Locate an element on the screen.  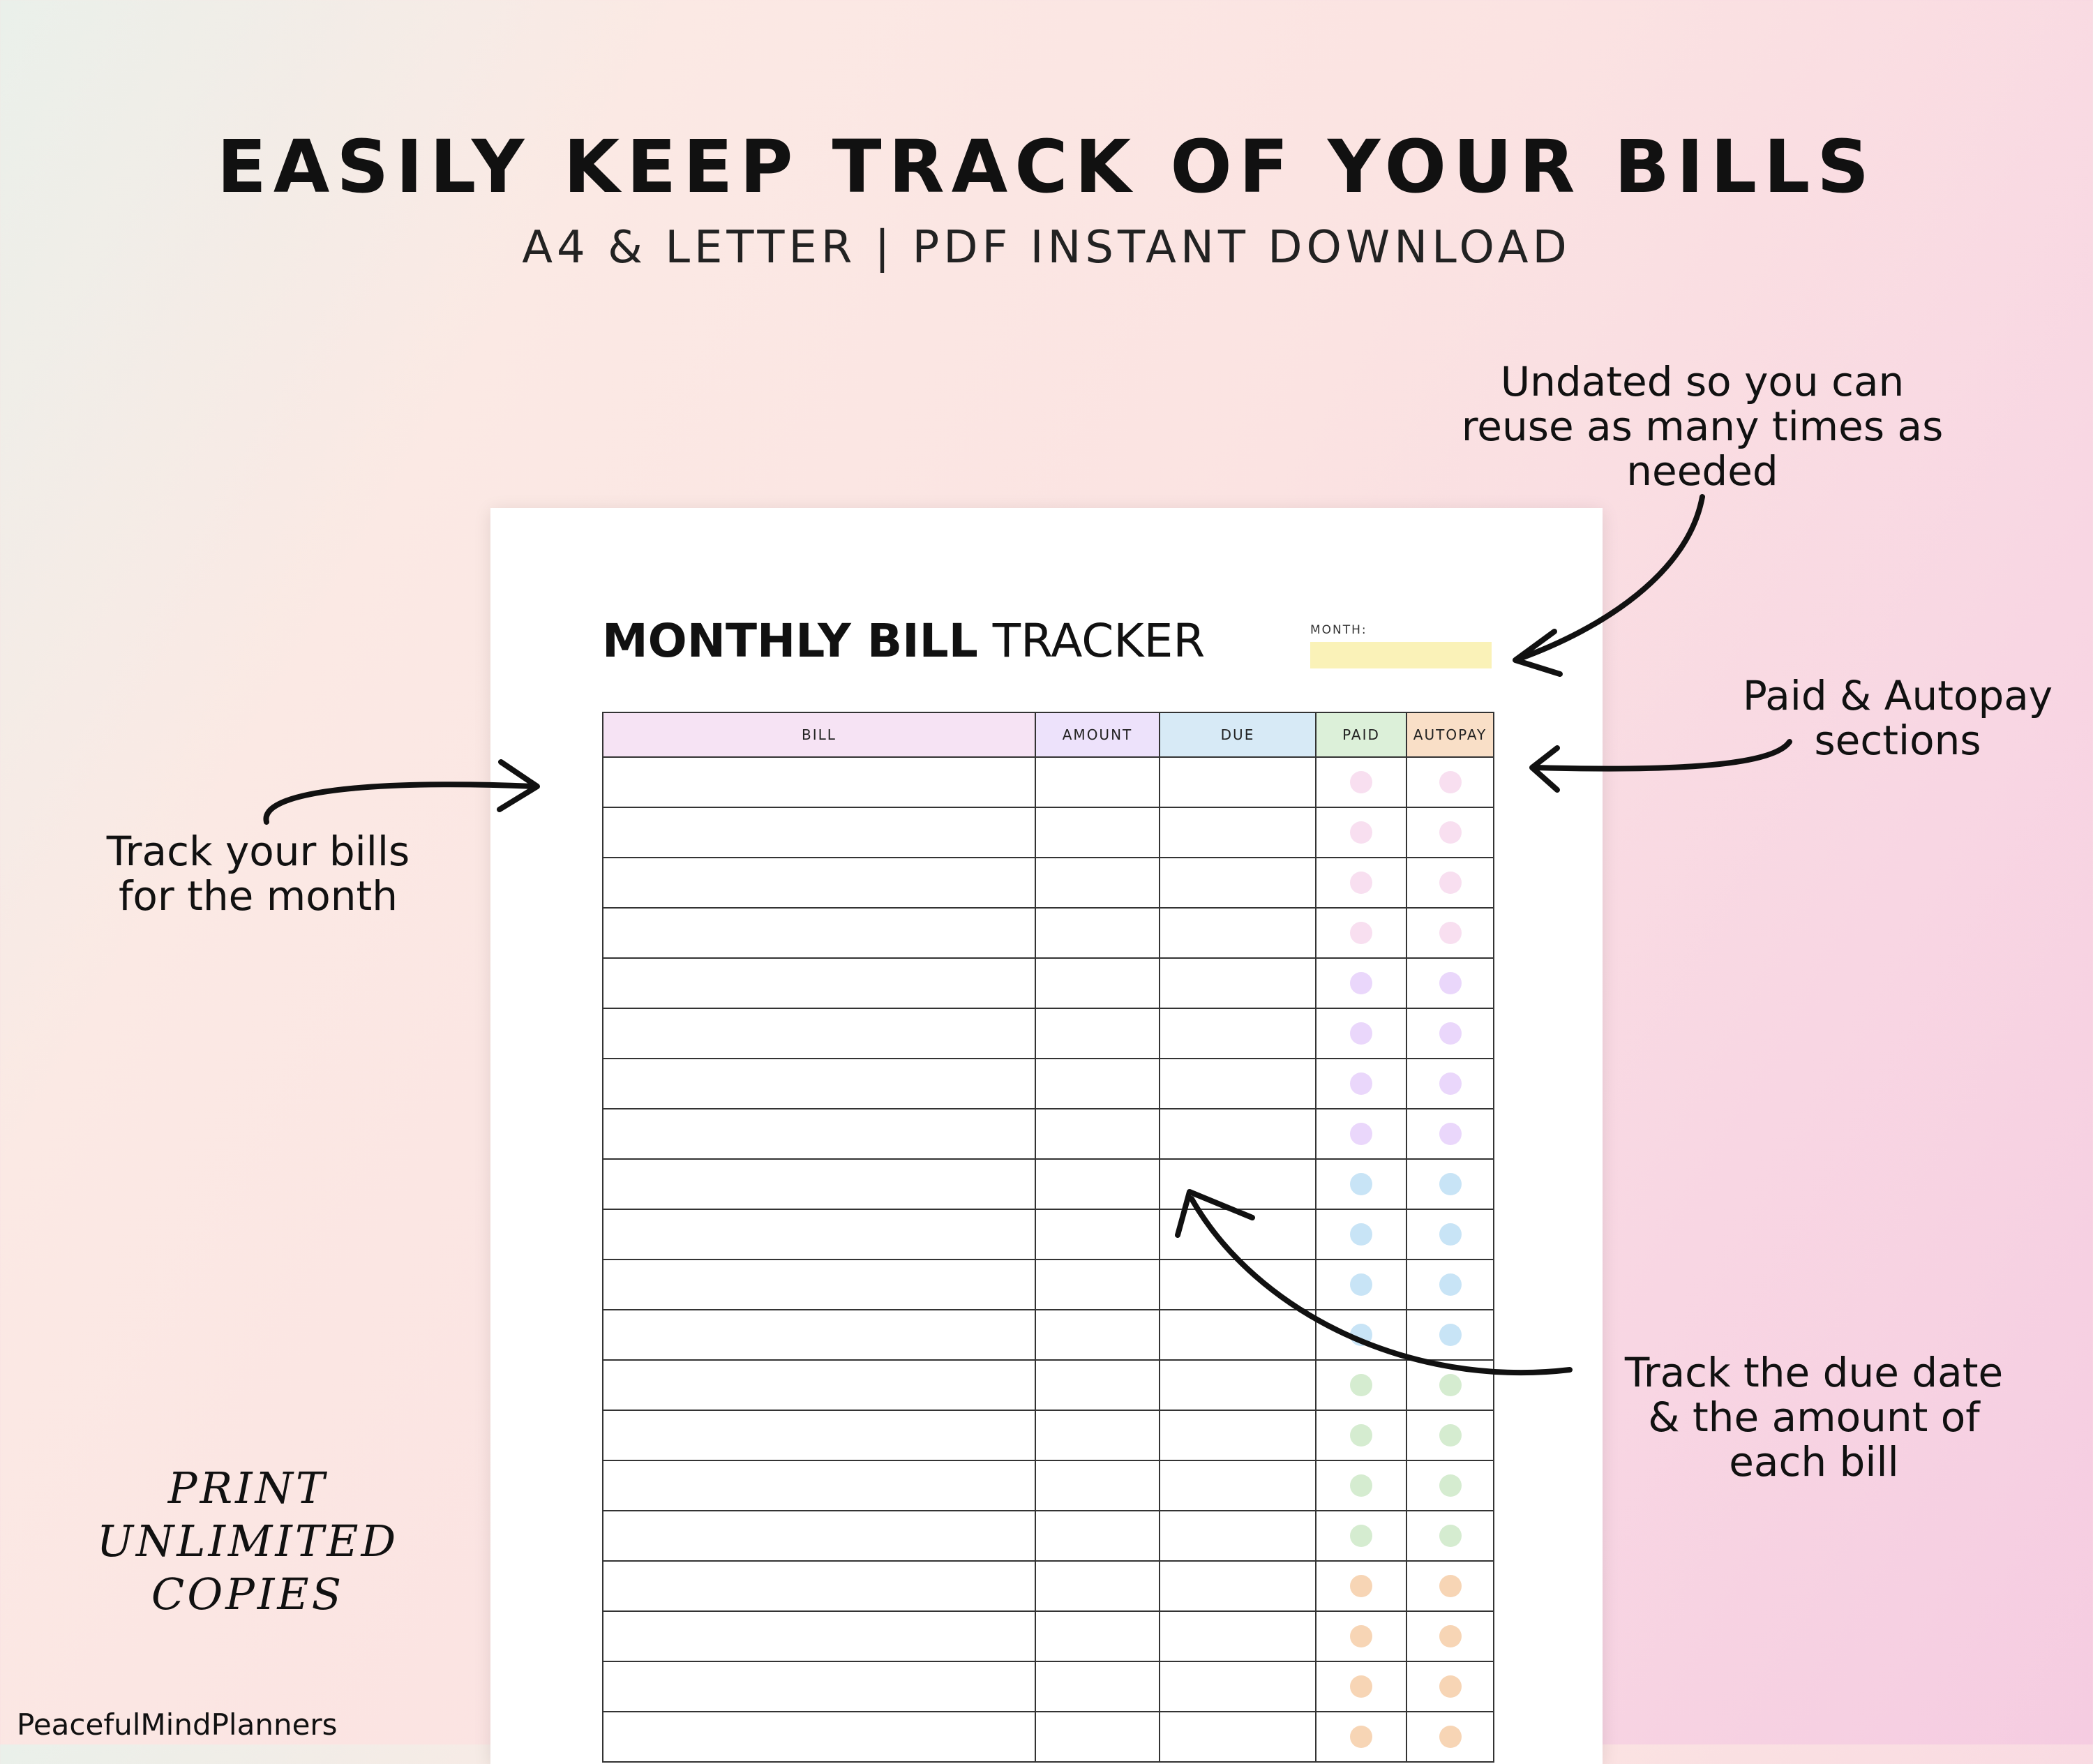
month-field is located at coordinates (1401, 655).